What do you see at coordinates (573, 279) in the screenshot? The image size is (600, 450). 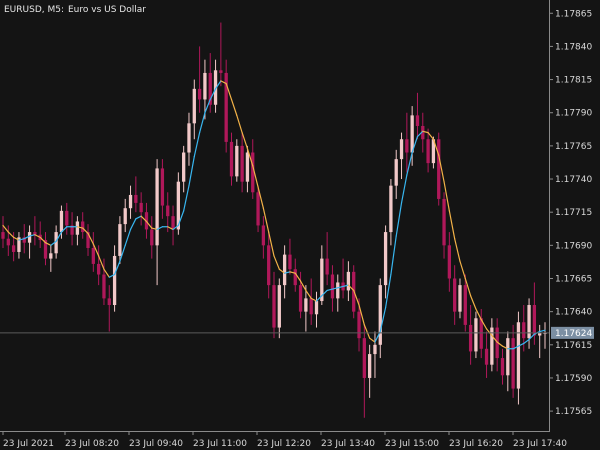 I see `y-tick-label: 1.17665` at bounding box center [573, 279].